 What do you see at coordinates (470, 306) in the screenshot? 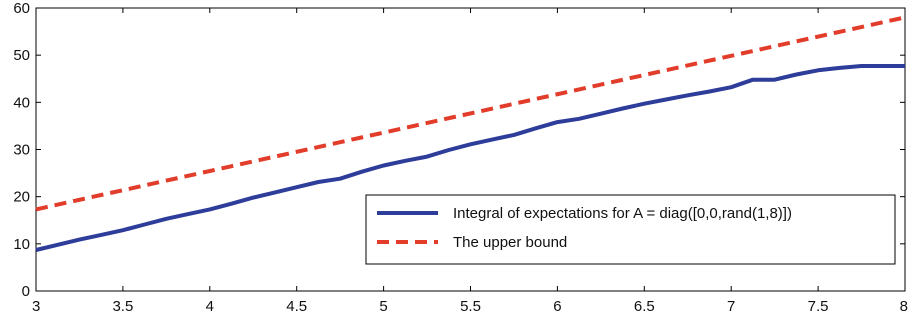
I see `x-tick-label: 5.5` at bounding box center [470, 306].